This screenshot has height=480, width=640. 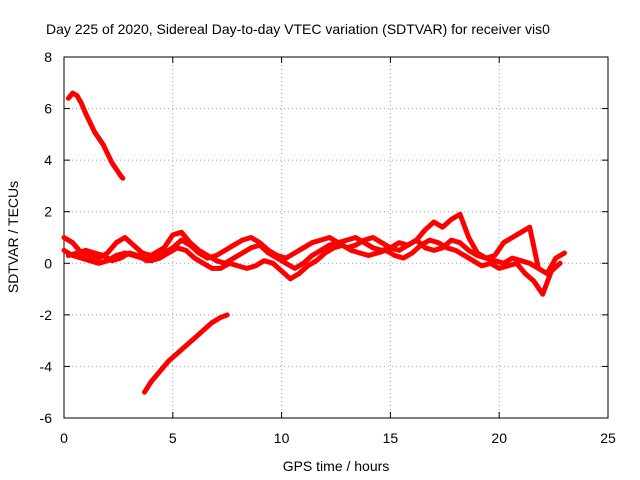 I want to click on x-tick-label: 10, so click(x=282, y=438).